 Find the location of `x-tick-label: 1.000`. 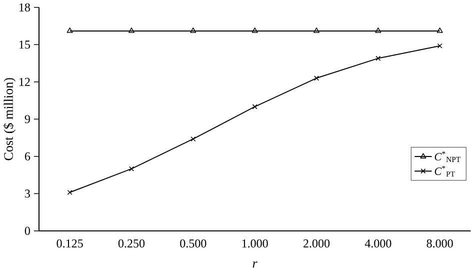

x-tick-label: 1.000 is located at coordinates (255, 243).